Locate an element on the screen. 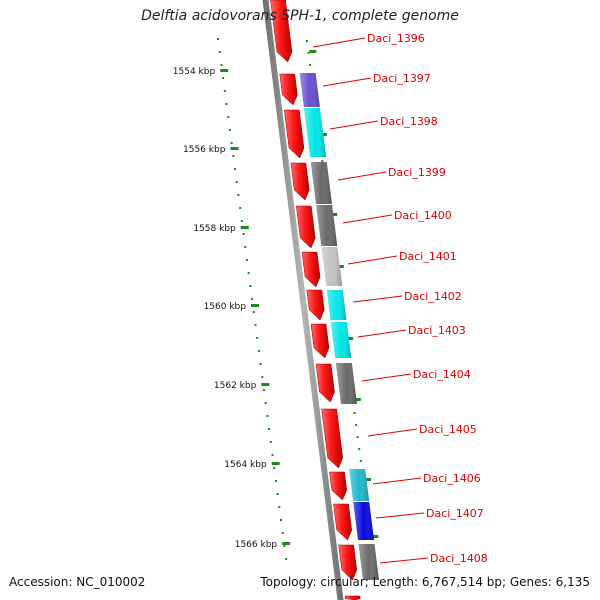  scale-label: 1556 kbp is located at coordinates (204, 150).